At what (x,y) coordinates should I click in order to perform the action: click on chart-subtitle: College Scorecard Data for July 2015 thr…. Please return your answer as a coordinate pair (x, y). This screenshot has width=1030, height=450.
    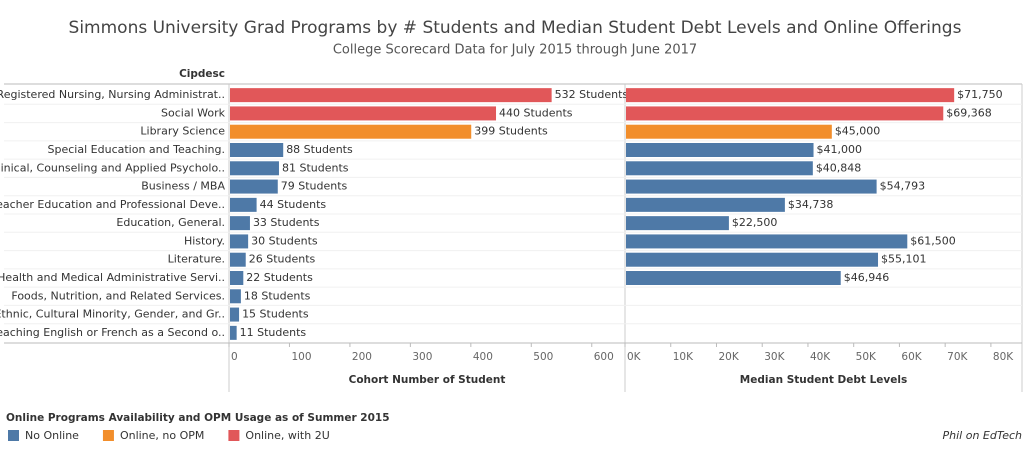
    Looking at the image, I should click on (515, 50).